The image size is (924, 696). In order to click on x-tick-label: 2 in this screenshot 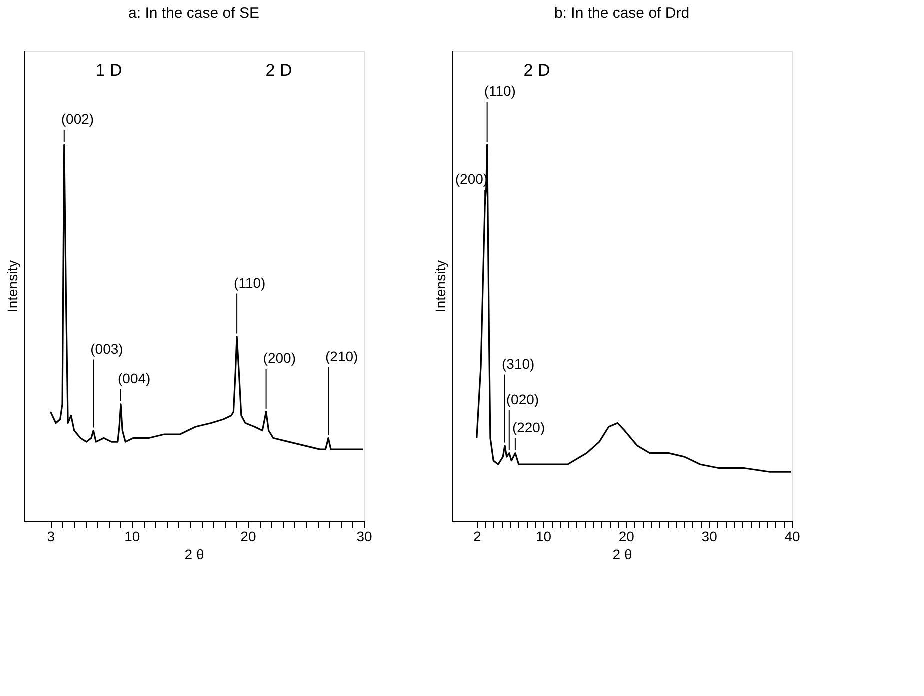, I will do `click(477, 536)`.